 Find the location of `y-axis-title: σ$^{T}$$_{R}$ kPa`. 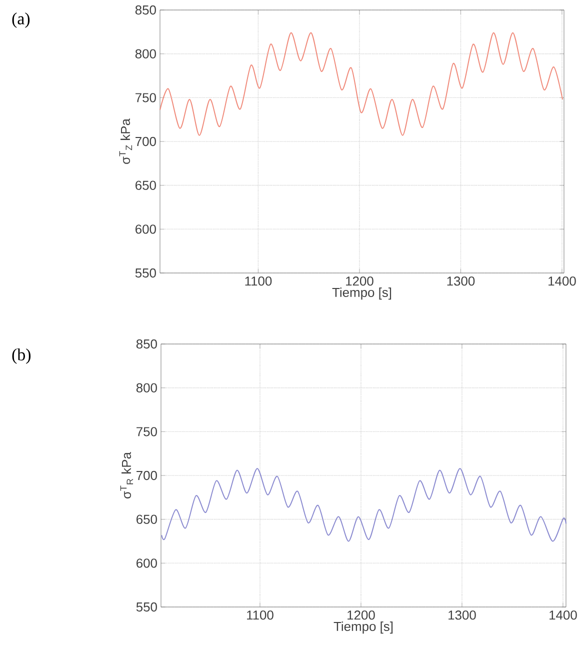

y-axis-title: σ$^{T}$$_{R}$ kPa is located at coordinates (127, 475).